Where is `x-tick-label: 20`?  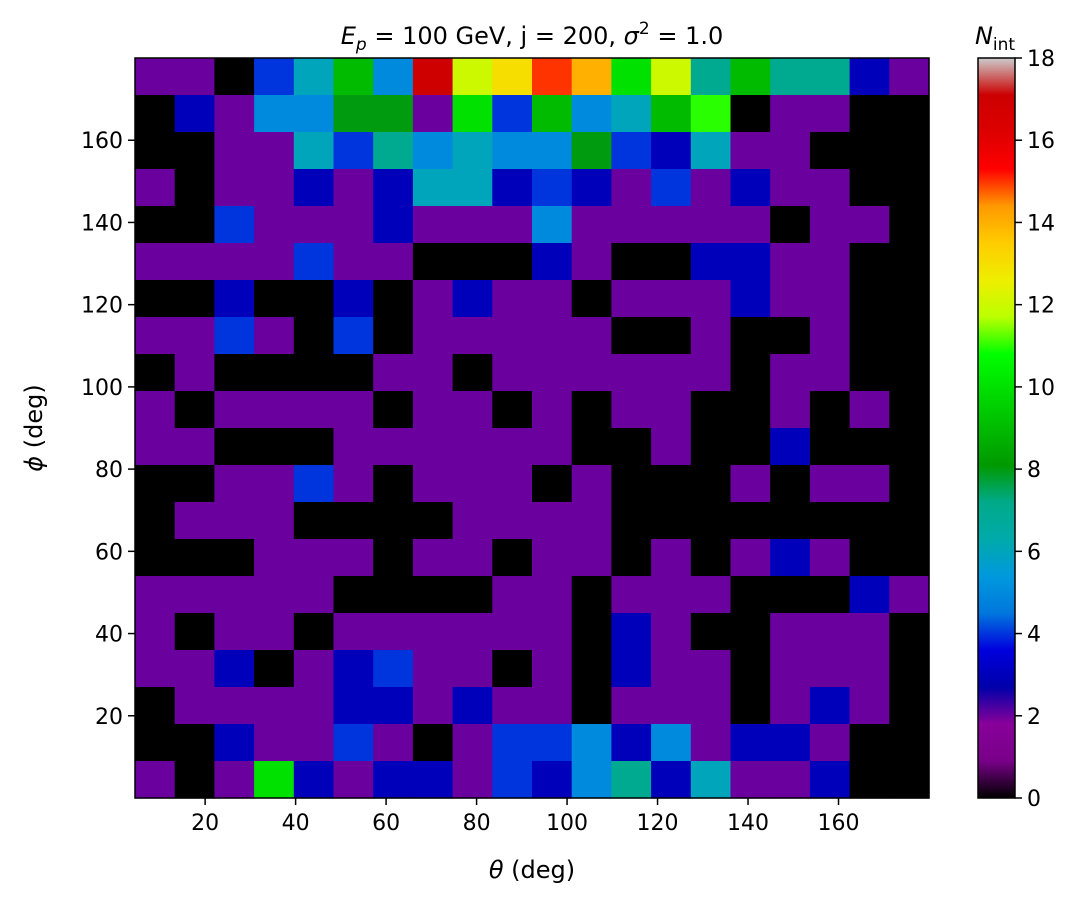 x-tick-label: 20 is located at coordinates (205, 823).